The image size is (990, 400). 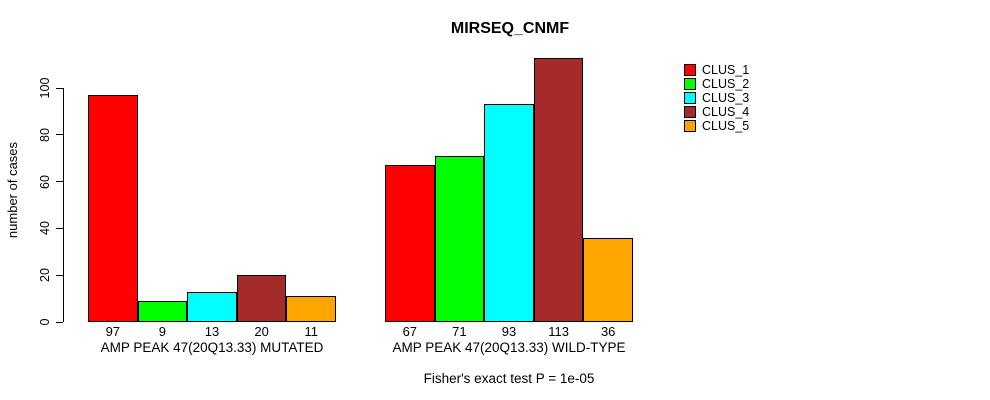 I want to click on legend-item: CLUS_2, so click(x=716, y=84).